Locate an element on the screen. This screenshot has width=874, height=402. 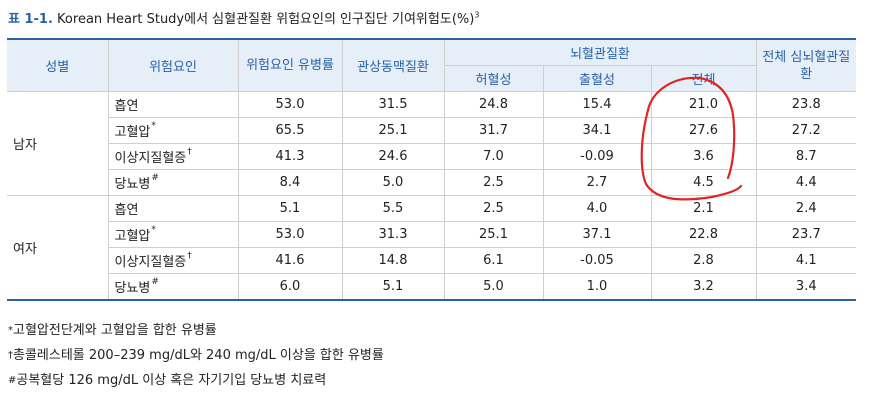
value-cell: 1.0 is located at coordinates (597, 287).